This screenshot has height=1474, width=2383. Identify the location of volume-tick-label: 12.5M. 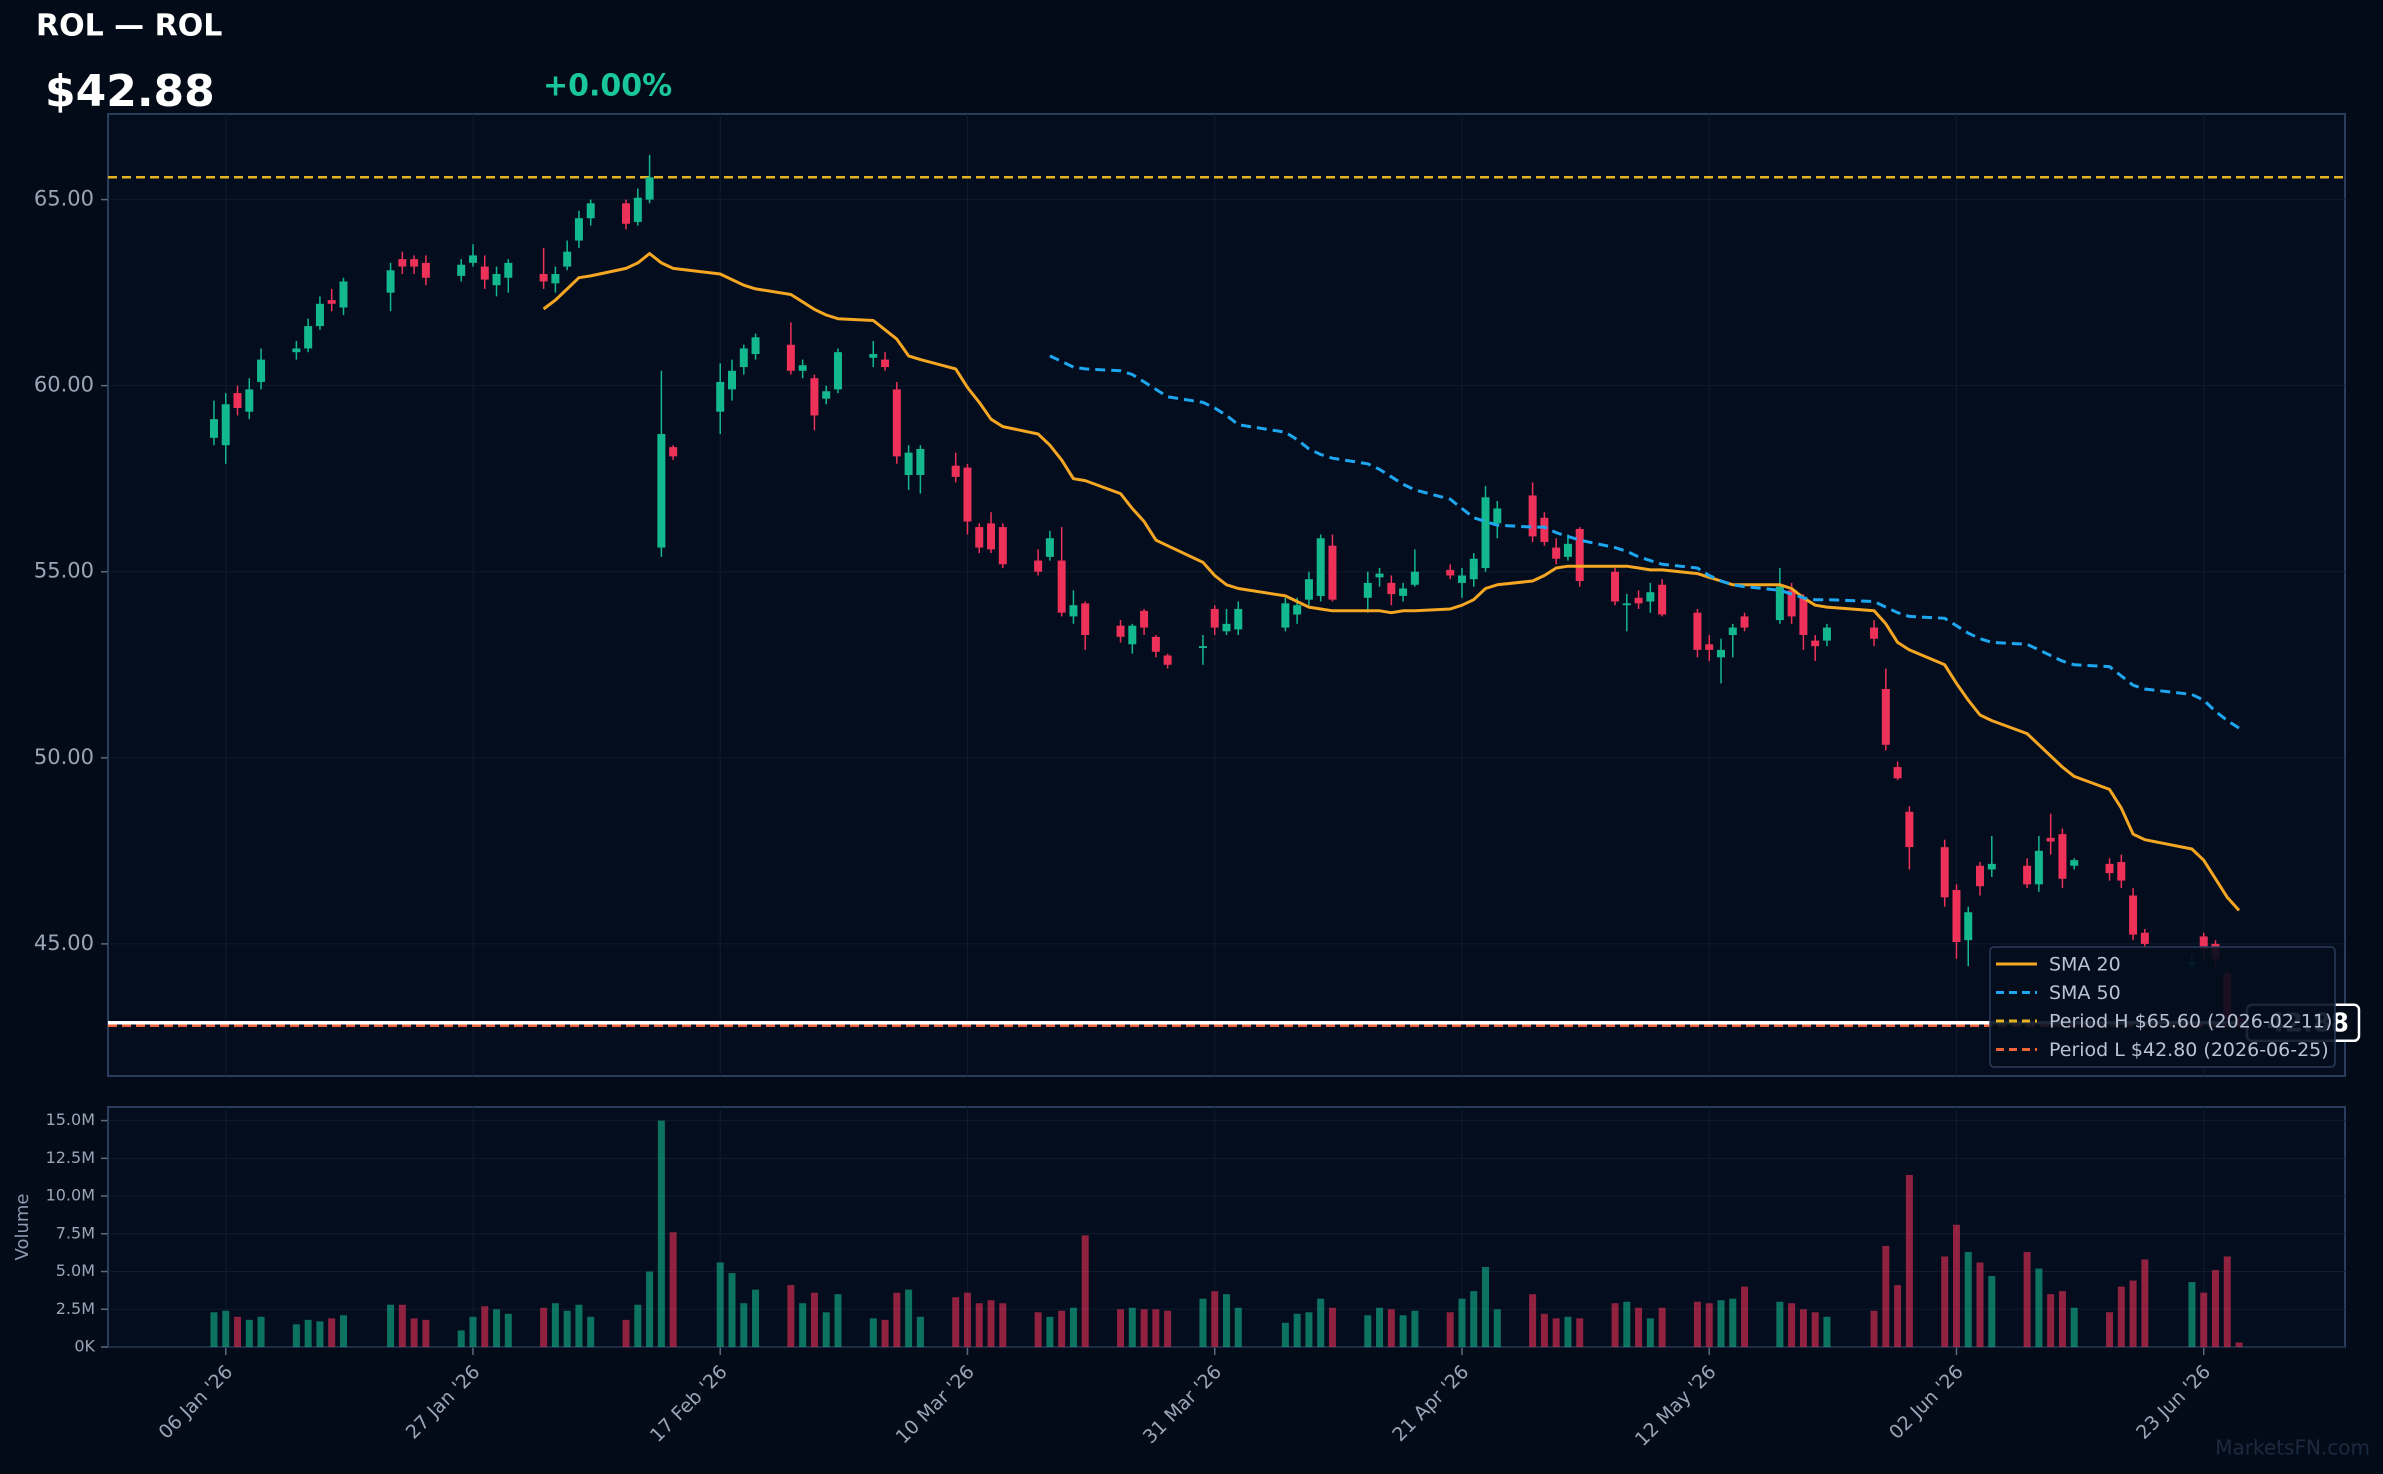
(70, 1157).